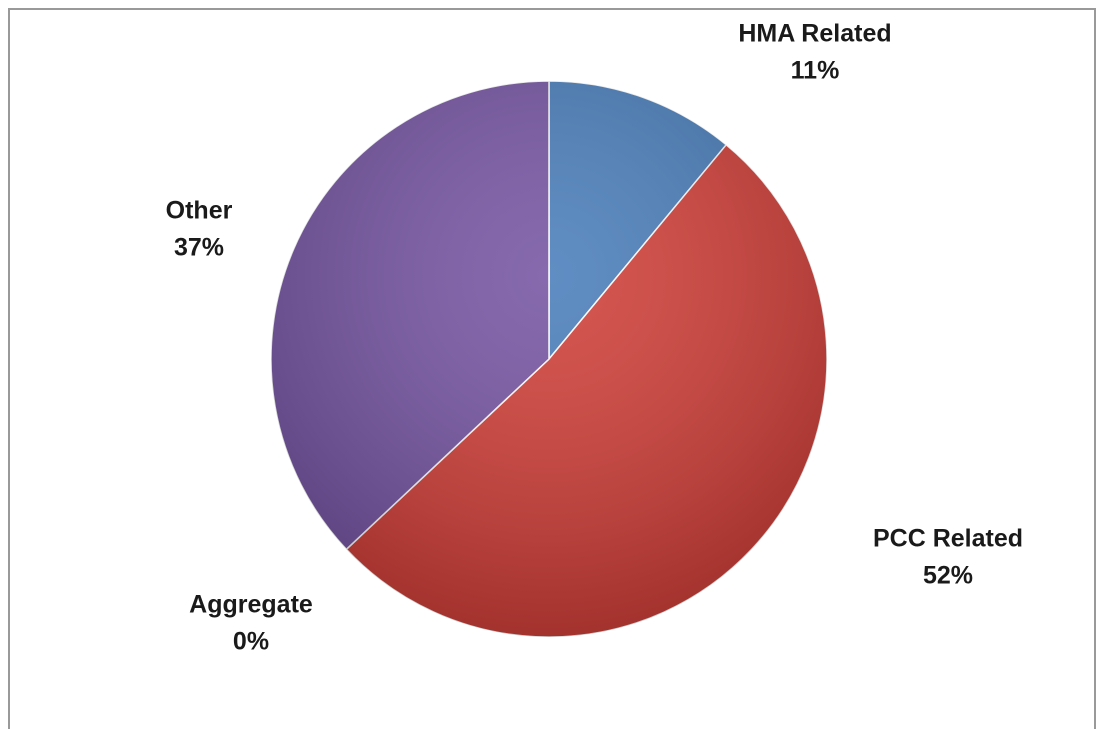  What do you see at coordinates (948, 539) in the screenshot?
I see `slice-label: PCC Related` at bounding box center [948, 539].